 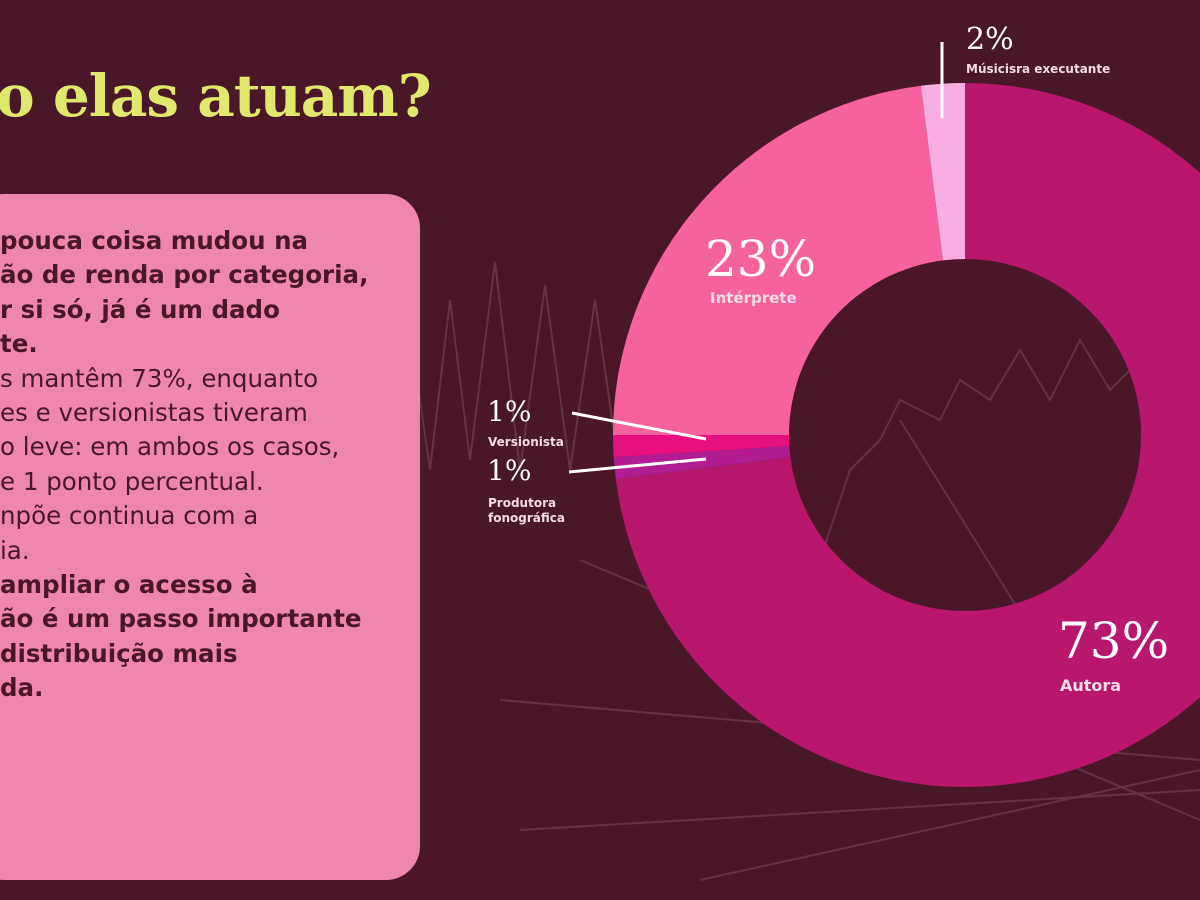 What do you see at coordinates (216, 96) in the screenshot?
I see `page-title: o elas atuam?` at bounding box center [216, 96].